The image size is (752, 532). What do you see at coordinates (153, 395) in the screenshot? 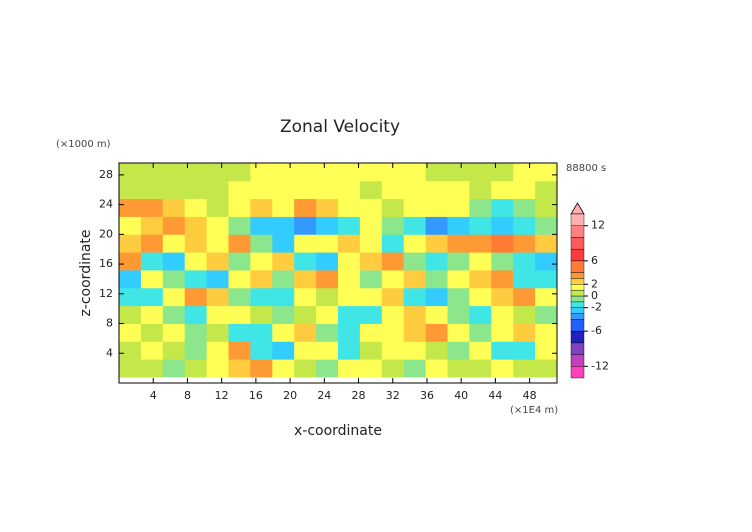
I see `x-tick-label: 4` at bounding box center [153, 395].